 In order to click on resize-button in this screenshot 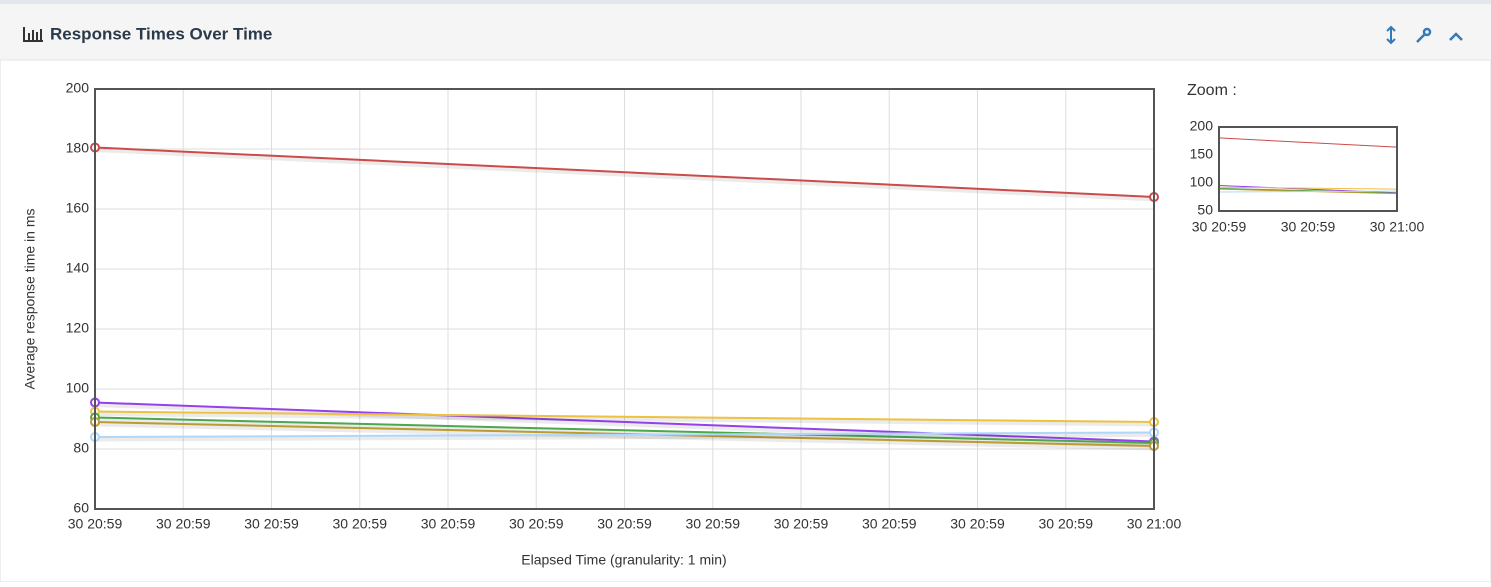, I will do `click(1391, 35)`.